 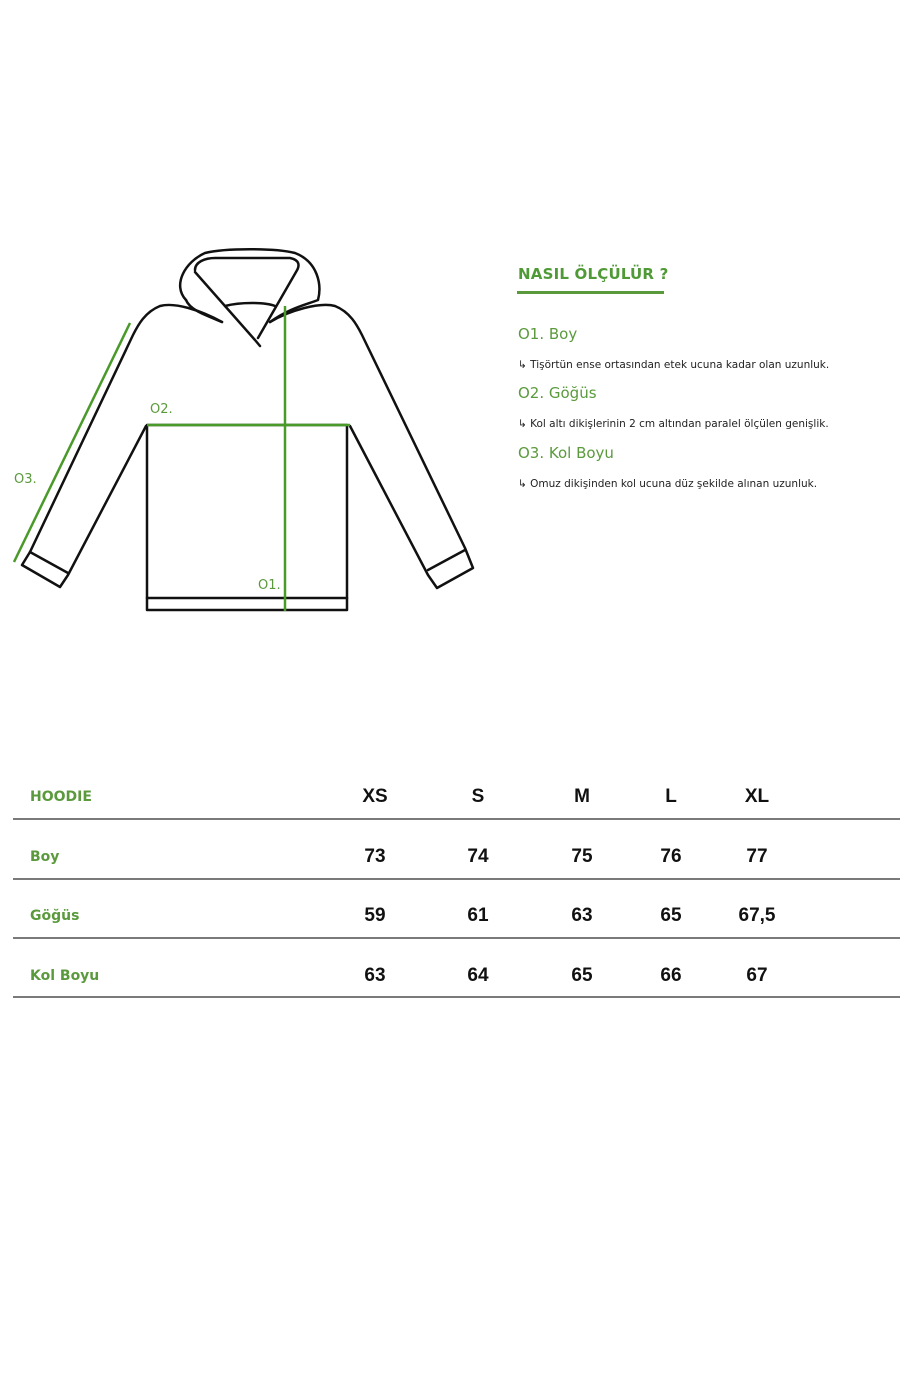 I want to click on table-cell: 74, so click(x=478, y=856).